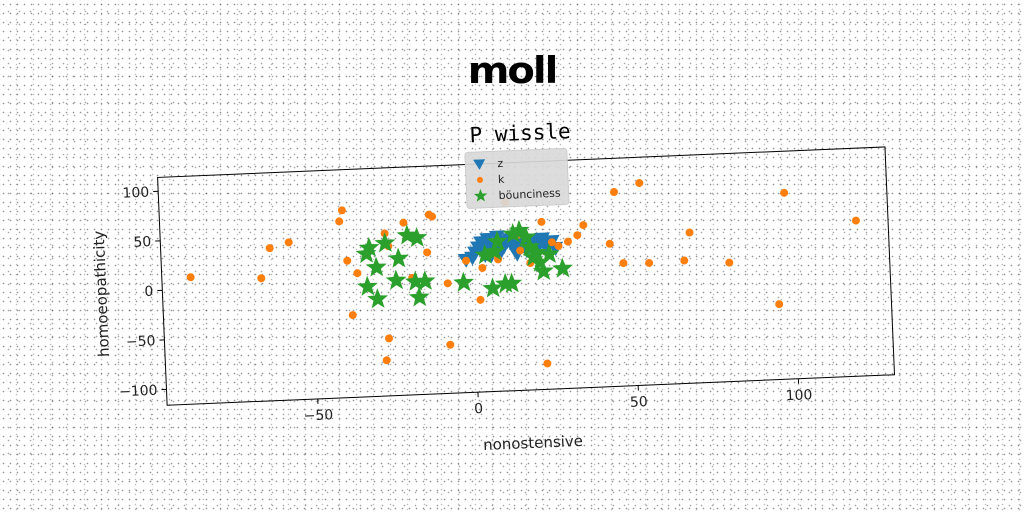  Describe the element at coordinates (318, 415) in the screenshot. I see `x-tick-label: −50` at that location.